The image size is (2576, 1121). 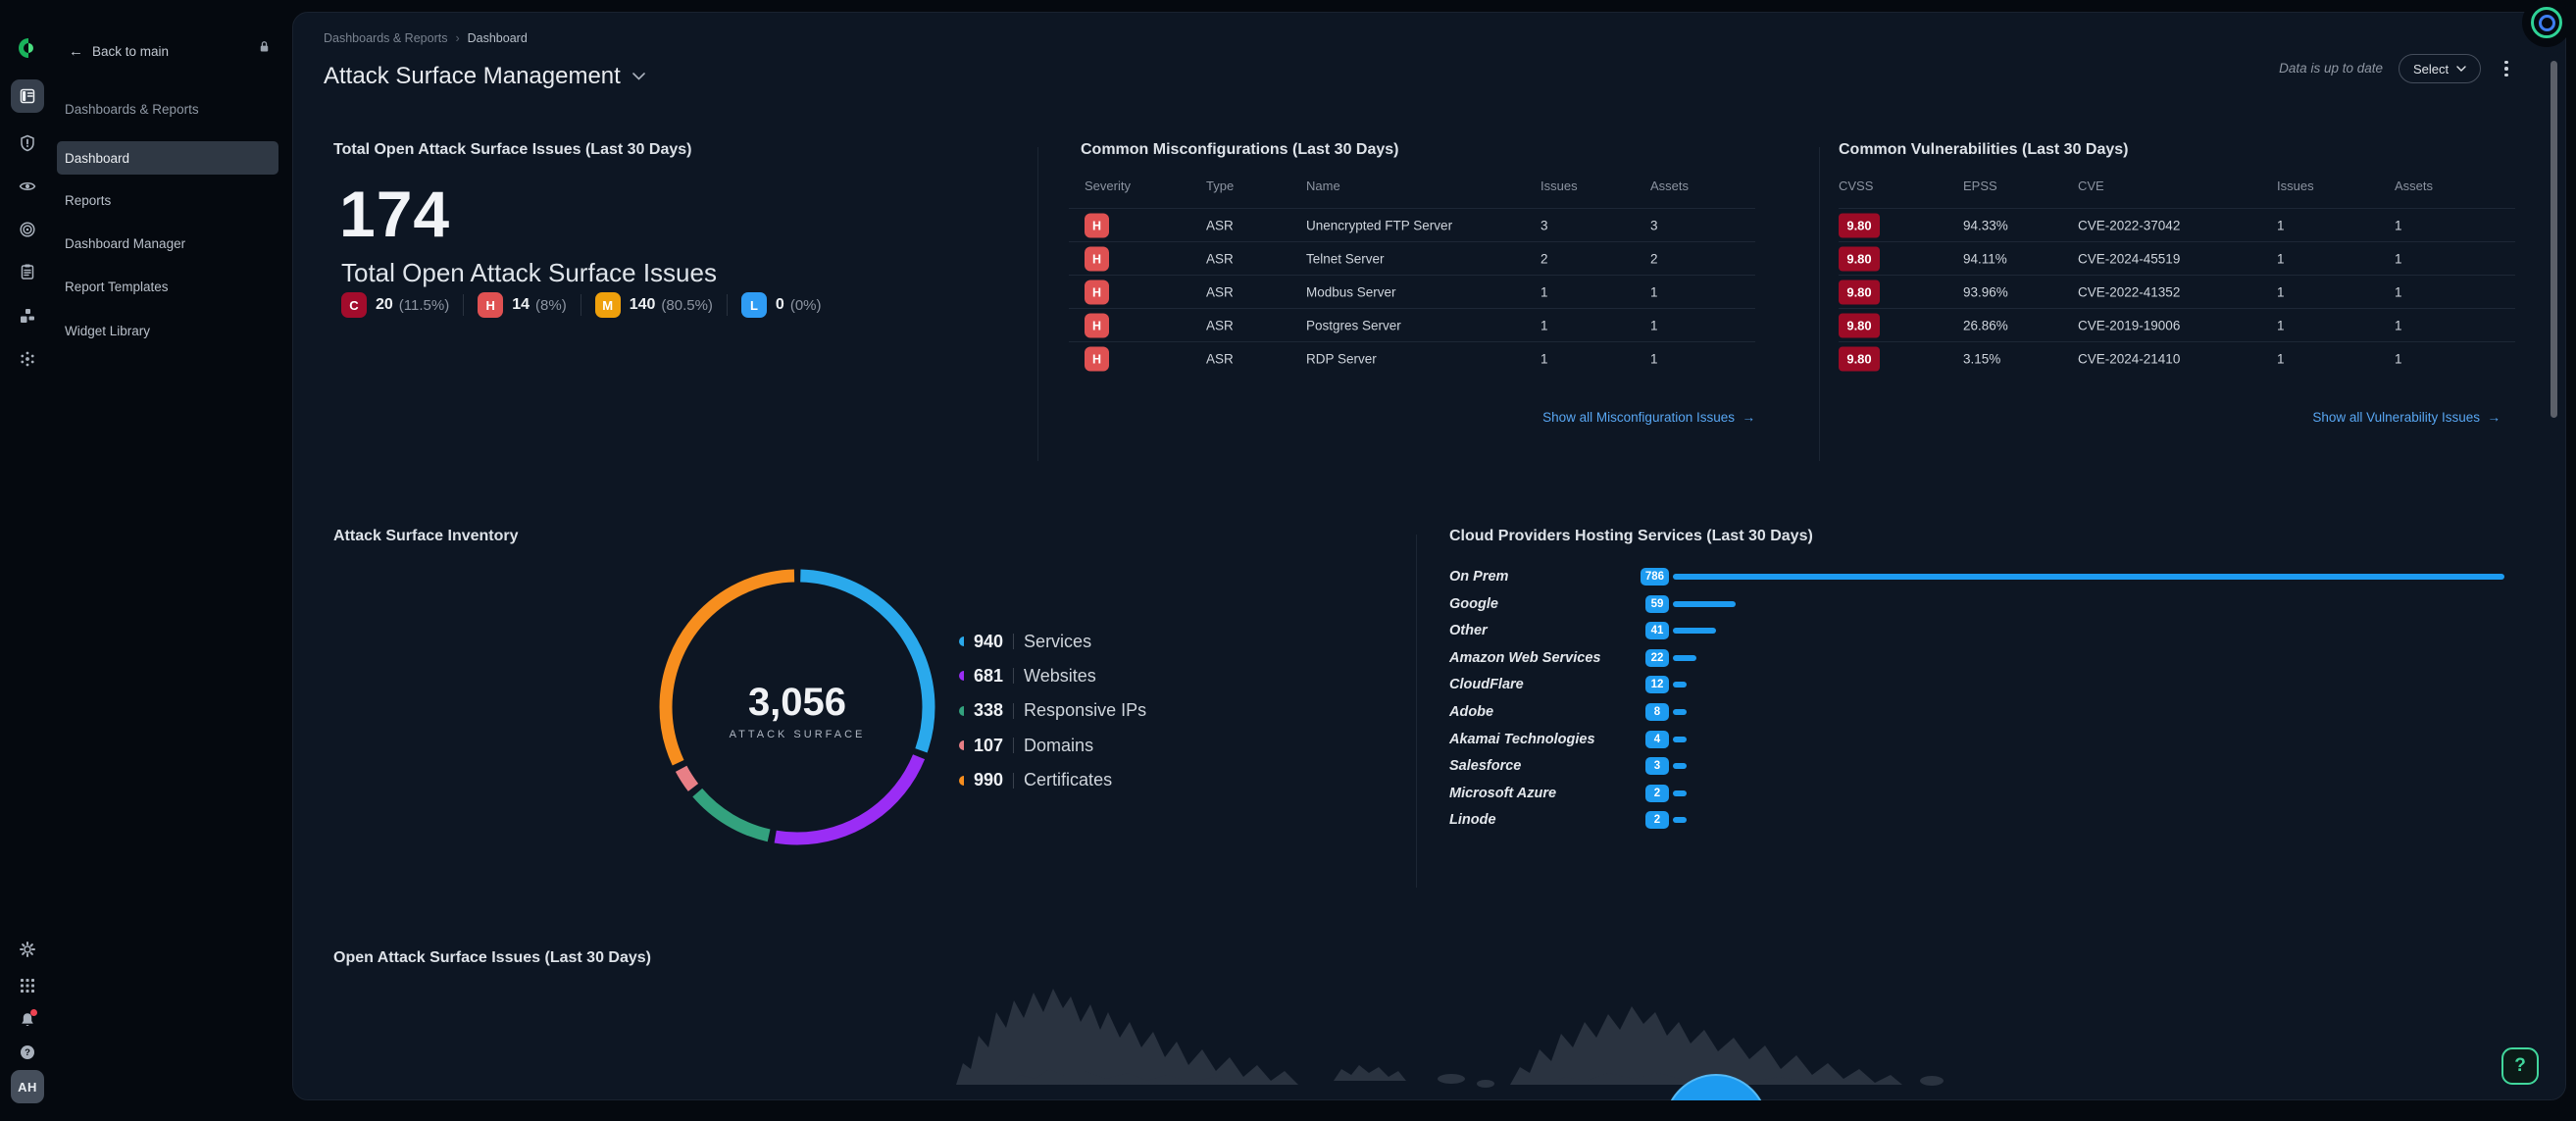 What do you see at coordinates (1985, 225) in the screenshot?
I see `table-cell: 94.33%` at bounding box center [1985, 225].